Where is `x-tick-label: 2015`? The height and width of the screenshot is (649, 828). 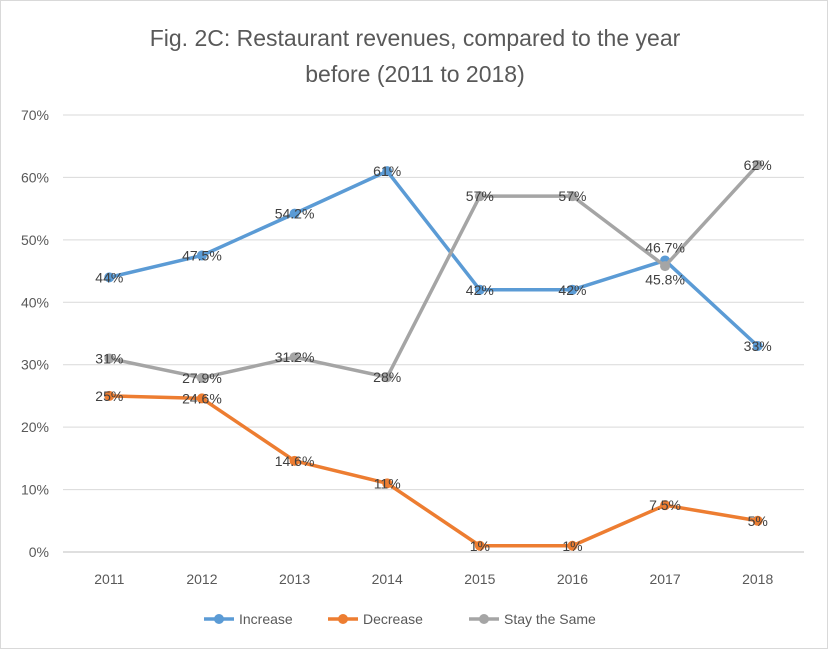
x-tick-label: 2015 is located at coordinates (479, 579).